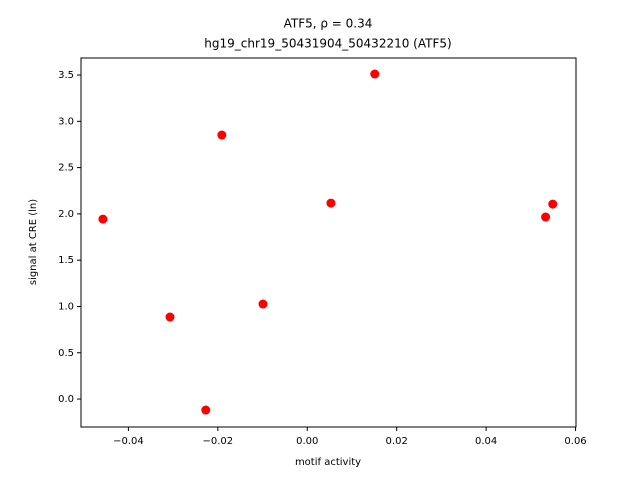 The image size is (640, 480). Describe the element at coordinates (218, 441) in the screenshot. I see `x-tick-label: −0.02` at that location.